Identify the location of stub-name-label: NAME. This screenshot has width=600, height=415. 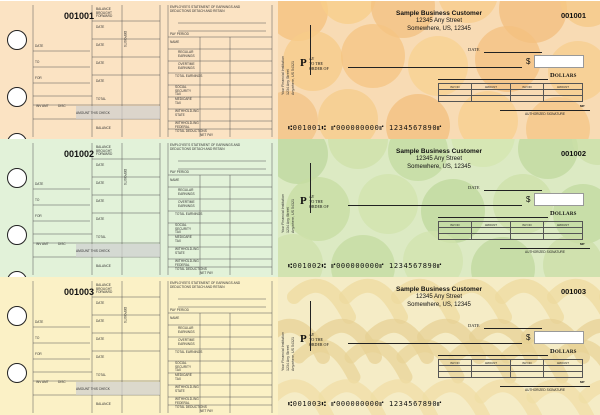
(175, 318).